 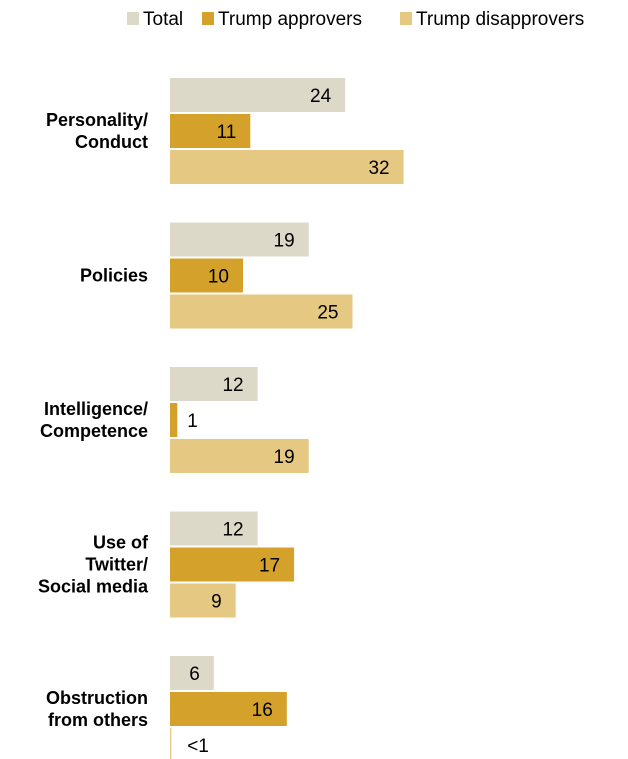 I want to click on category-label: Conduct, so click(x=111, y=142).